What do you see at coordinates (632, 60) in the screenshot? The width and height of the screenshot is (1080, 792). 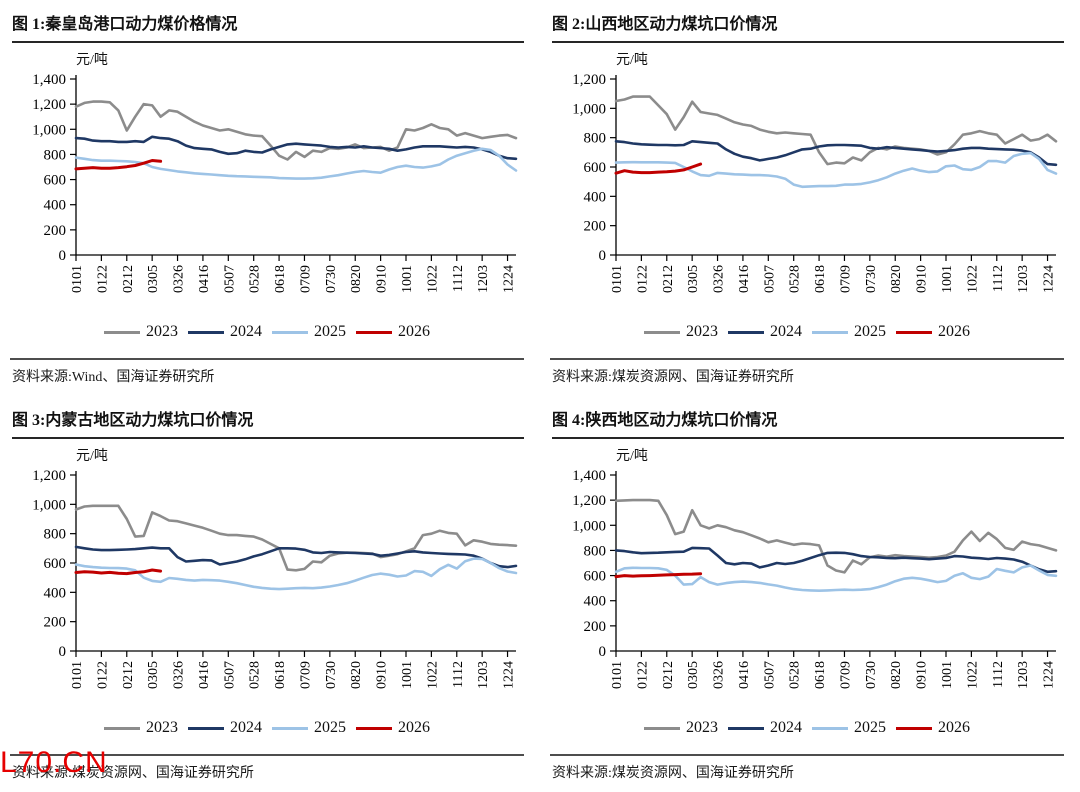 I see `figure-2-y-unit: 元/吨` at bounding box center [632, 60].